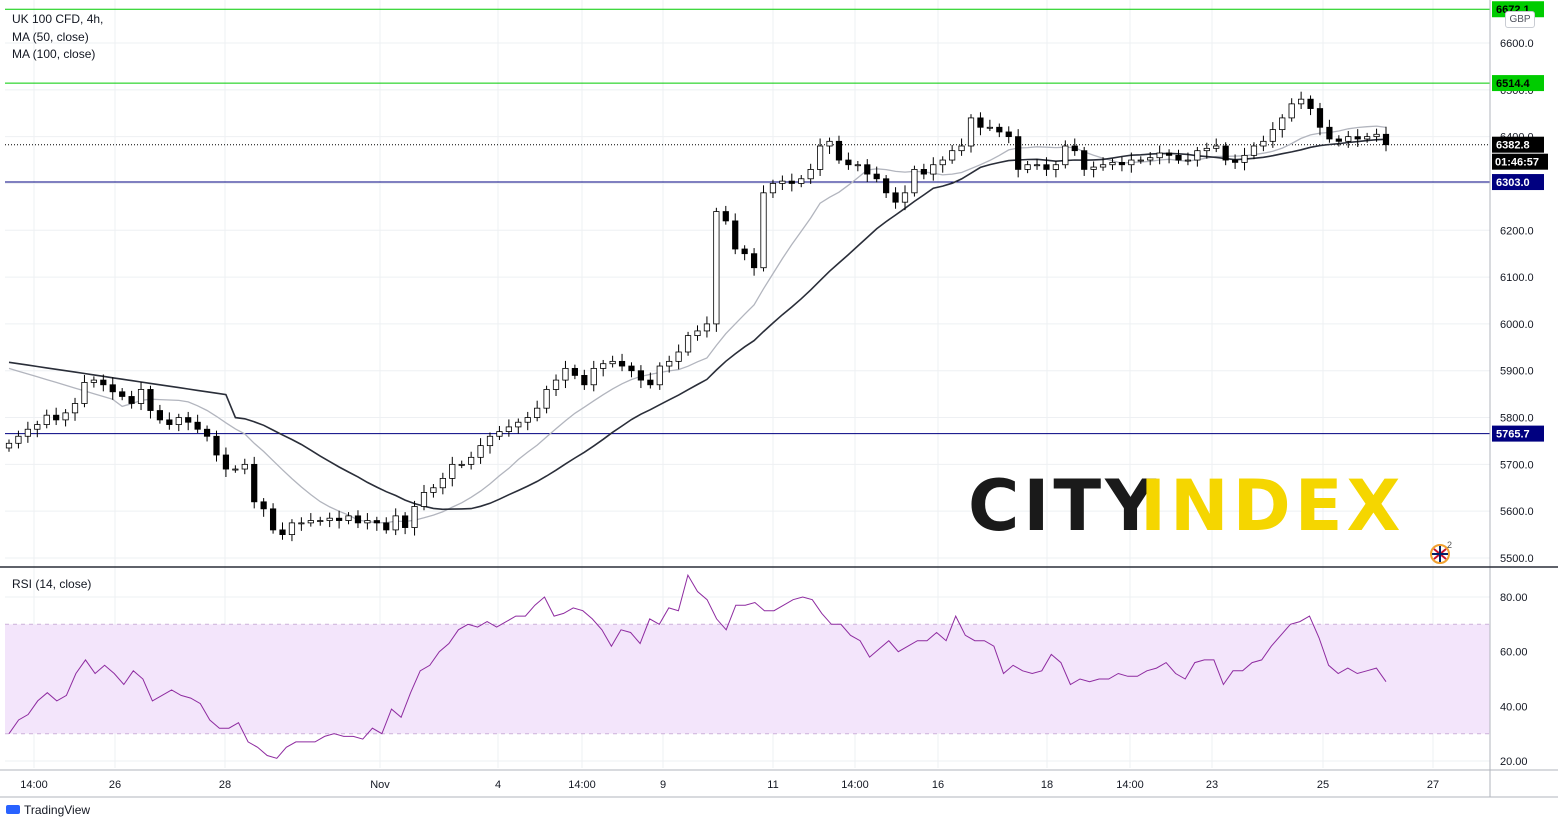 Image resolution: width=1558 pixels, height=817 pixels. Describe the element at coordinates (1449, 545) in the screenshot. I see `badge-count: 2` at that location.